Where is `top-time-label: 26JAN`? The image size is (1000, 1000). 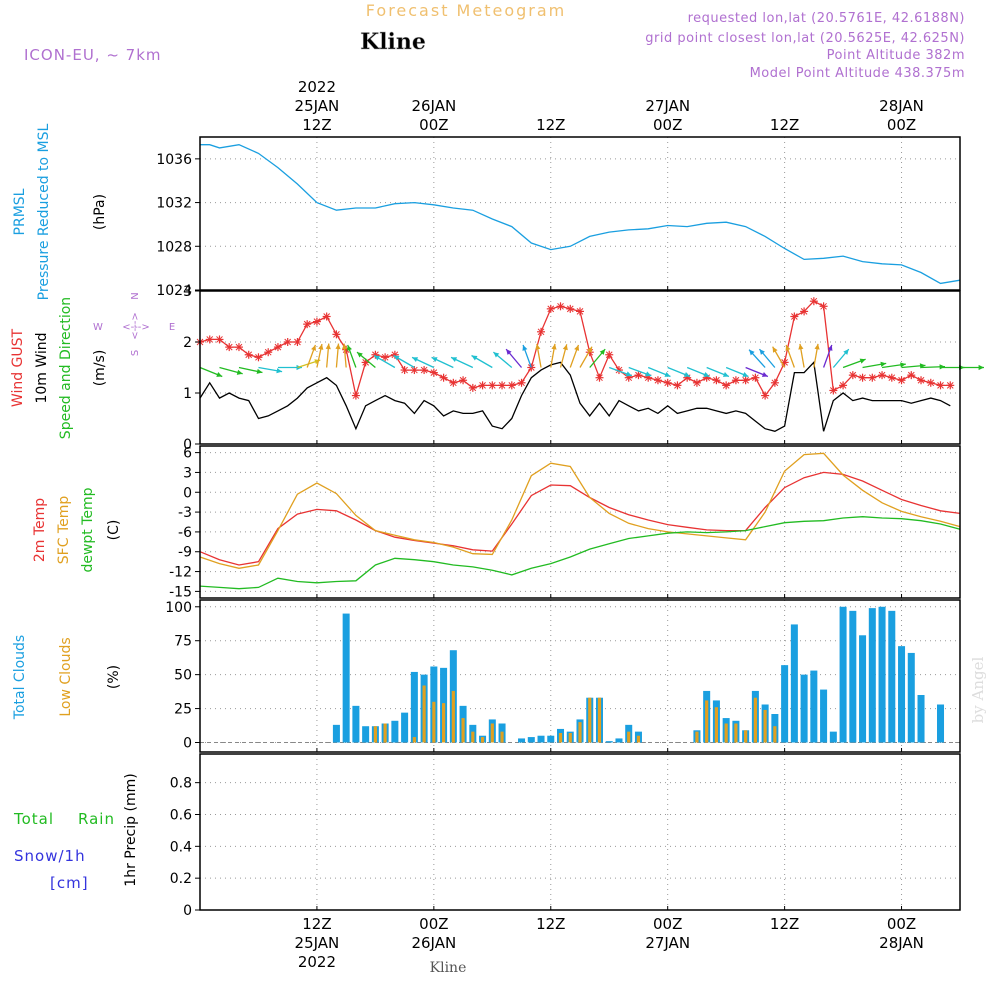
top-time-label: 26JAN is located at coordinates (433, 106).